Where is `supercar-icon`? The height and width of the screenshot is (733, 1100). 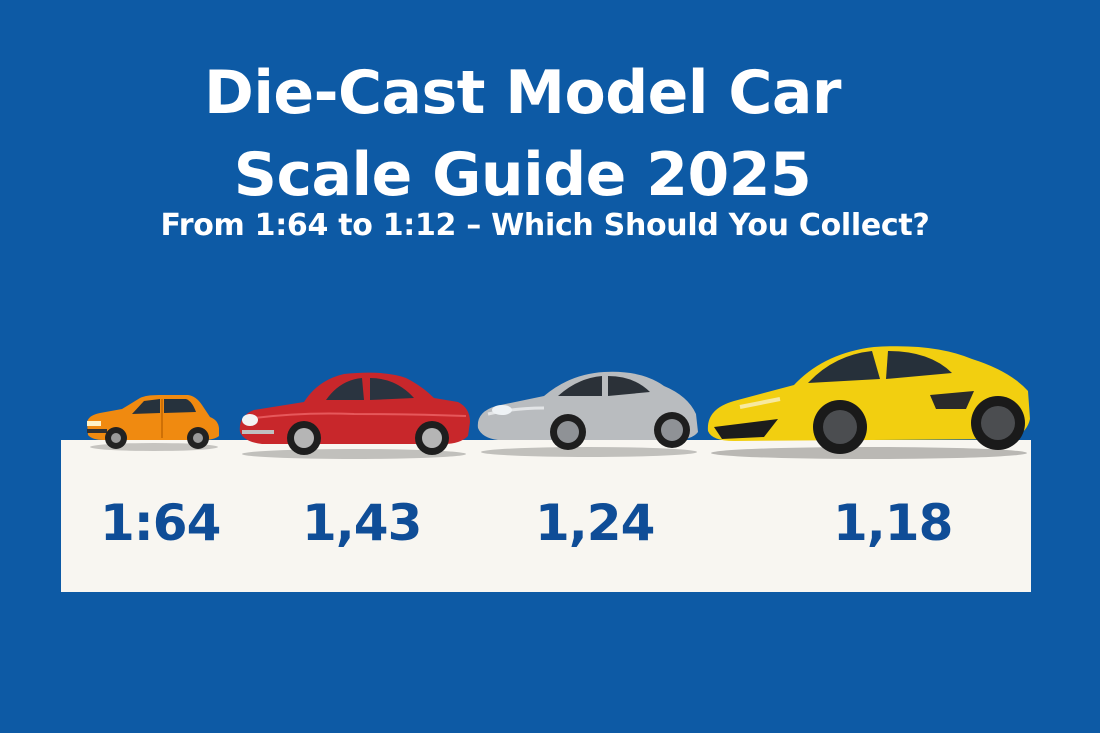
supercar-icon is located at coordinates (868, 402).